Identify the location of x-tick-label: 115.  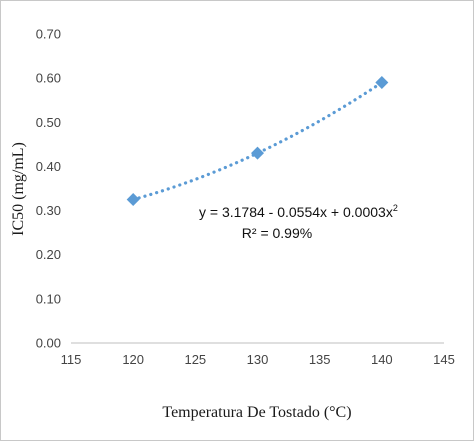
(71, 359).